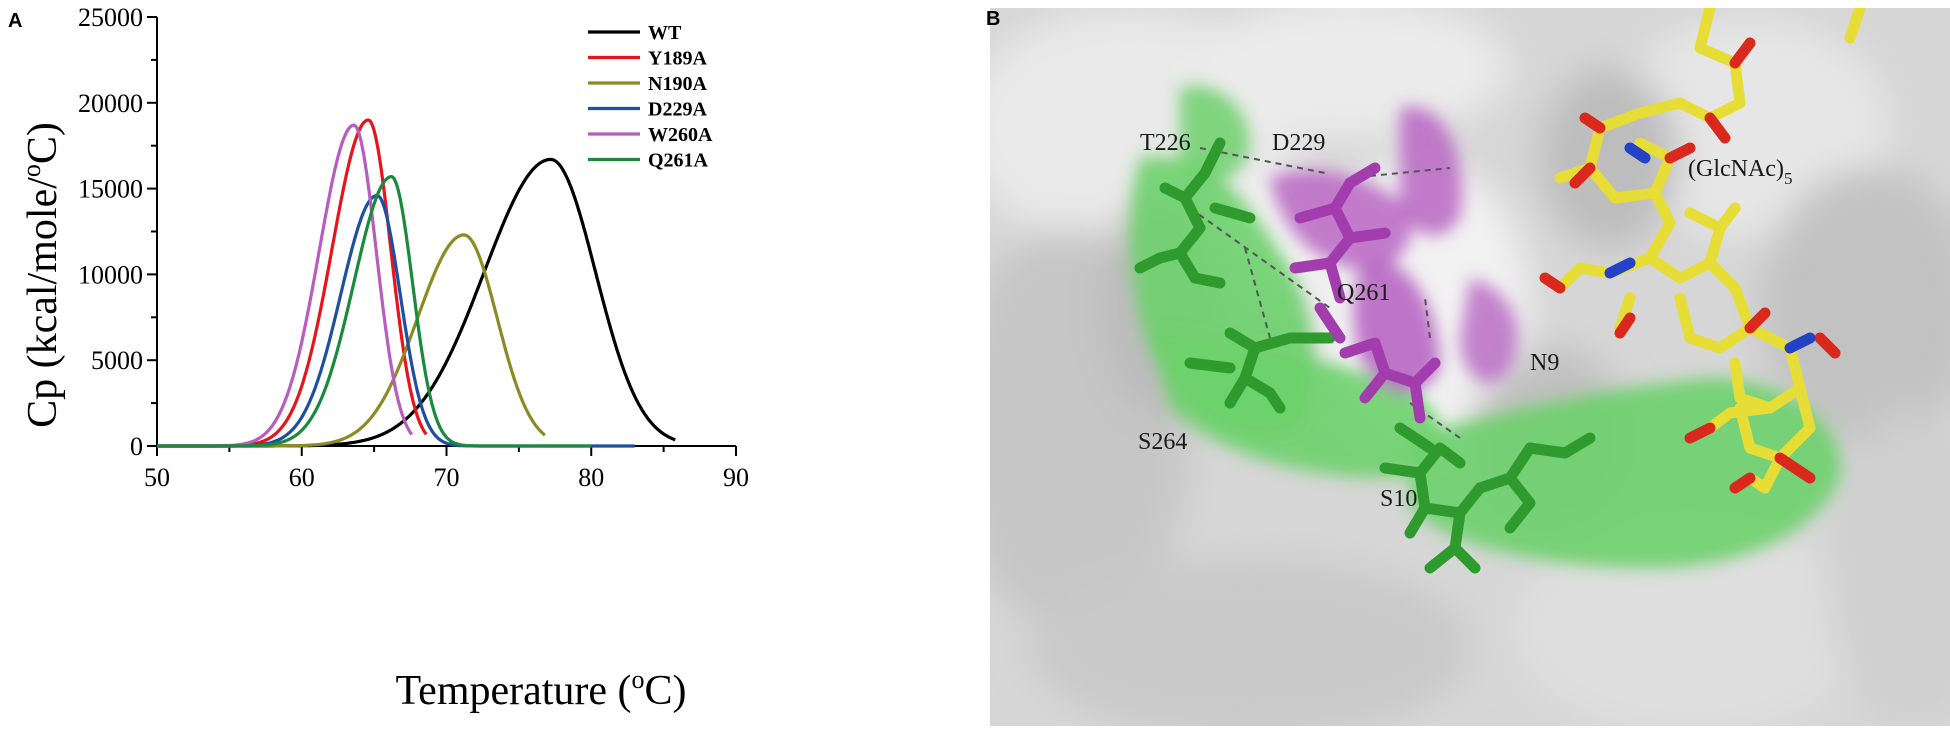 This screenshot has width=1950, height=731. Describe the element at coordinates (447, 477) in the screenshot. I see `x-tick-label: 70` at that location.